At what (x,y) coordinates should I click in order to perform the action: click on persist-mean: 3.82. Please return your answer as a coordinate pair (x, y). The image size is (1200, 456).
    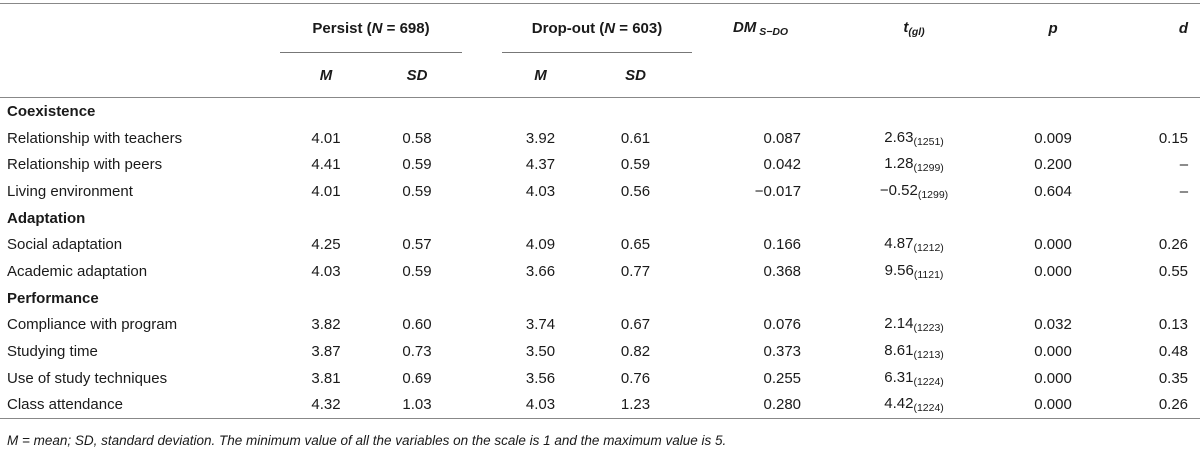
    Looking at the image, I should click on (326, 325).